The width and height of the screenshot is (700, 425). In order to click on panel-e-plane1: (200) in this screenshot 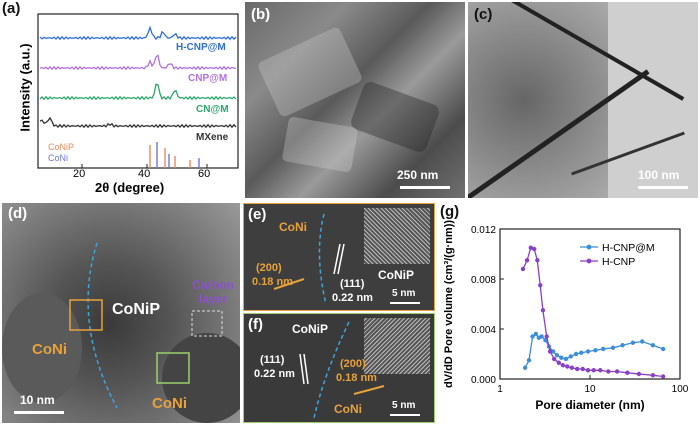, I will do `click(269, 268)`.